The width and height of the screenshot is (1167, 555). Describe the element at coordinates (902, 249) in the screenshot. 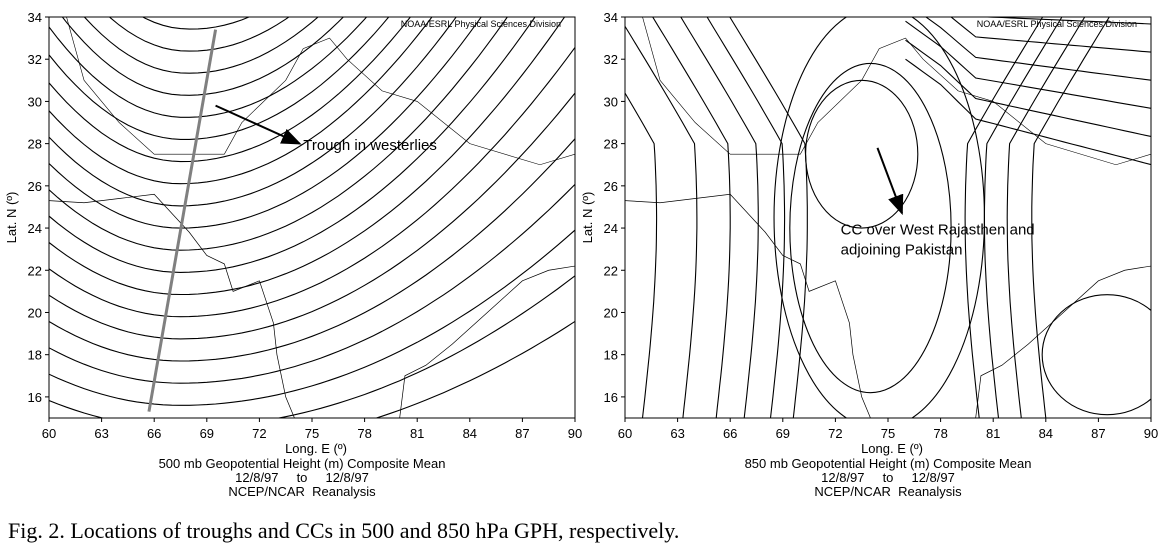

I see `annotation-text: adjoining Pakistan` at that location.